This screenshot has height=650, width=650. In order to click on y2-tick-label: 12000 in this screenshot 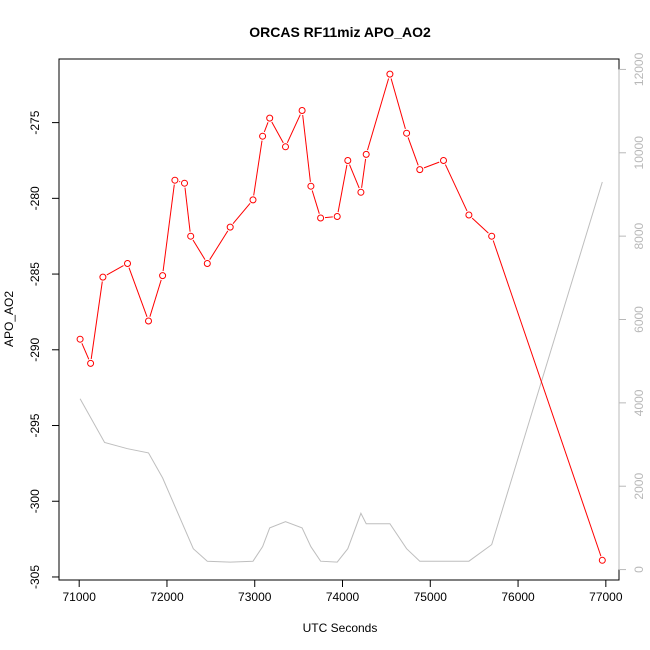, I will do `click(639, 69)`.